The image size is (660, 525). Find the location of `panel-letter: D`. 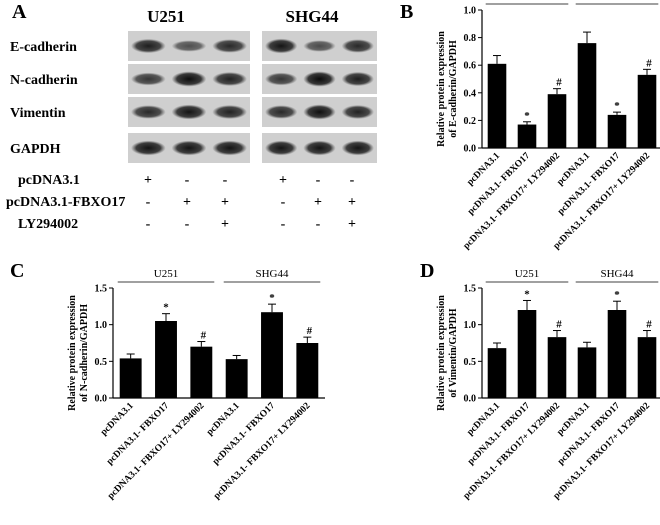

panel-letter: D is located at coordinates (427, 271).